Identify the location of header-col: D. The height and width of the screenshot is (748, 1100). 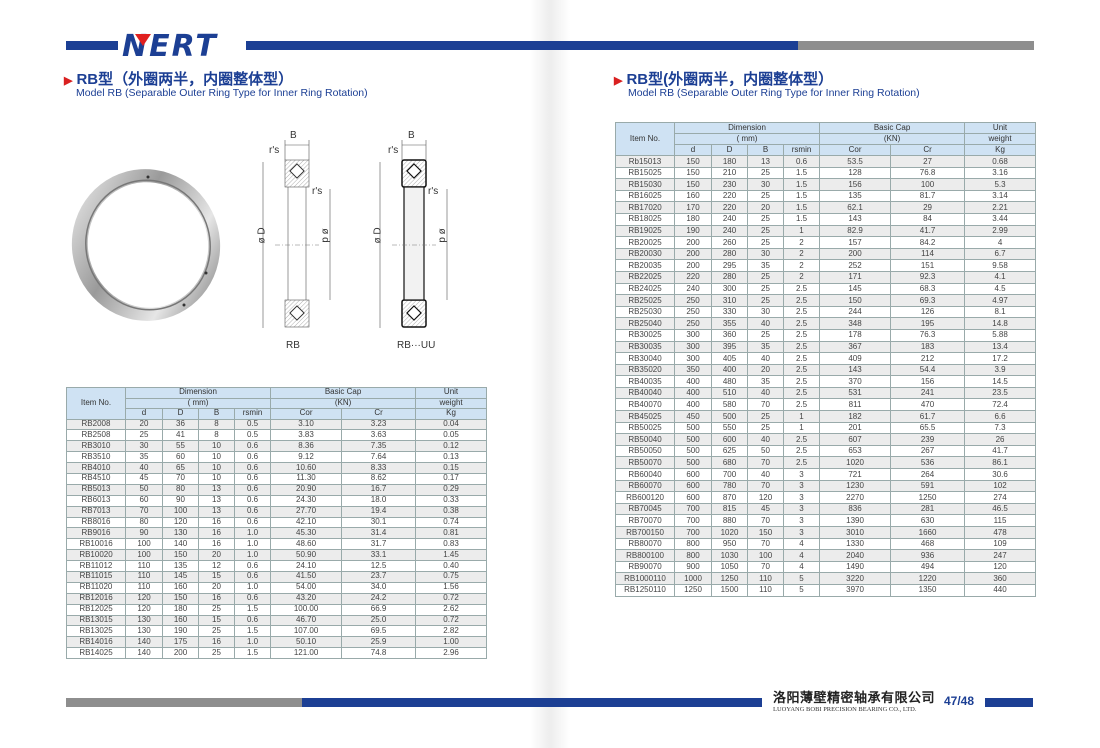
(180, 414).